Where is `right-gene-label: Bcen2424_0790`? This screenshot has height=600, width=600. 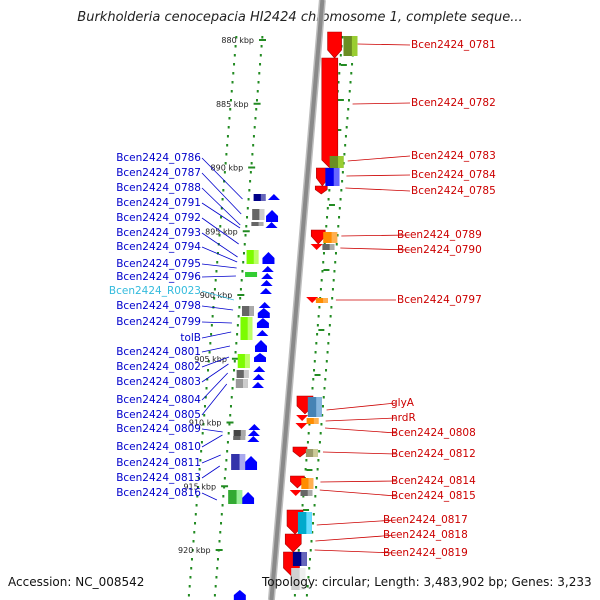 right-gene-label: Bcen2424_0790 is located at coordinates (439, 250).